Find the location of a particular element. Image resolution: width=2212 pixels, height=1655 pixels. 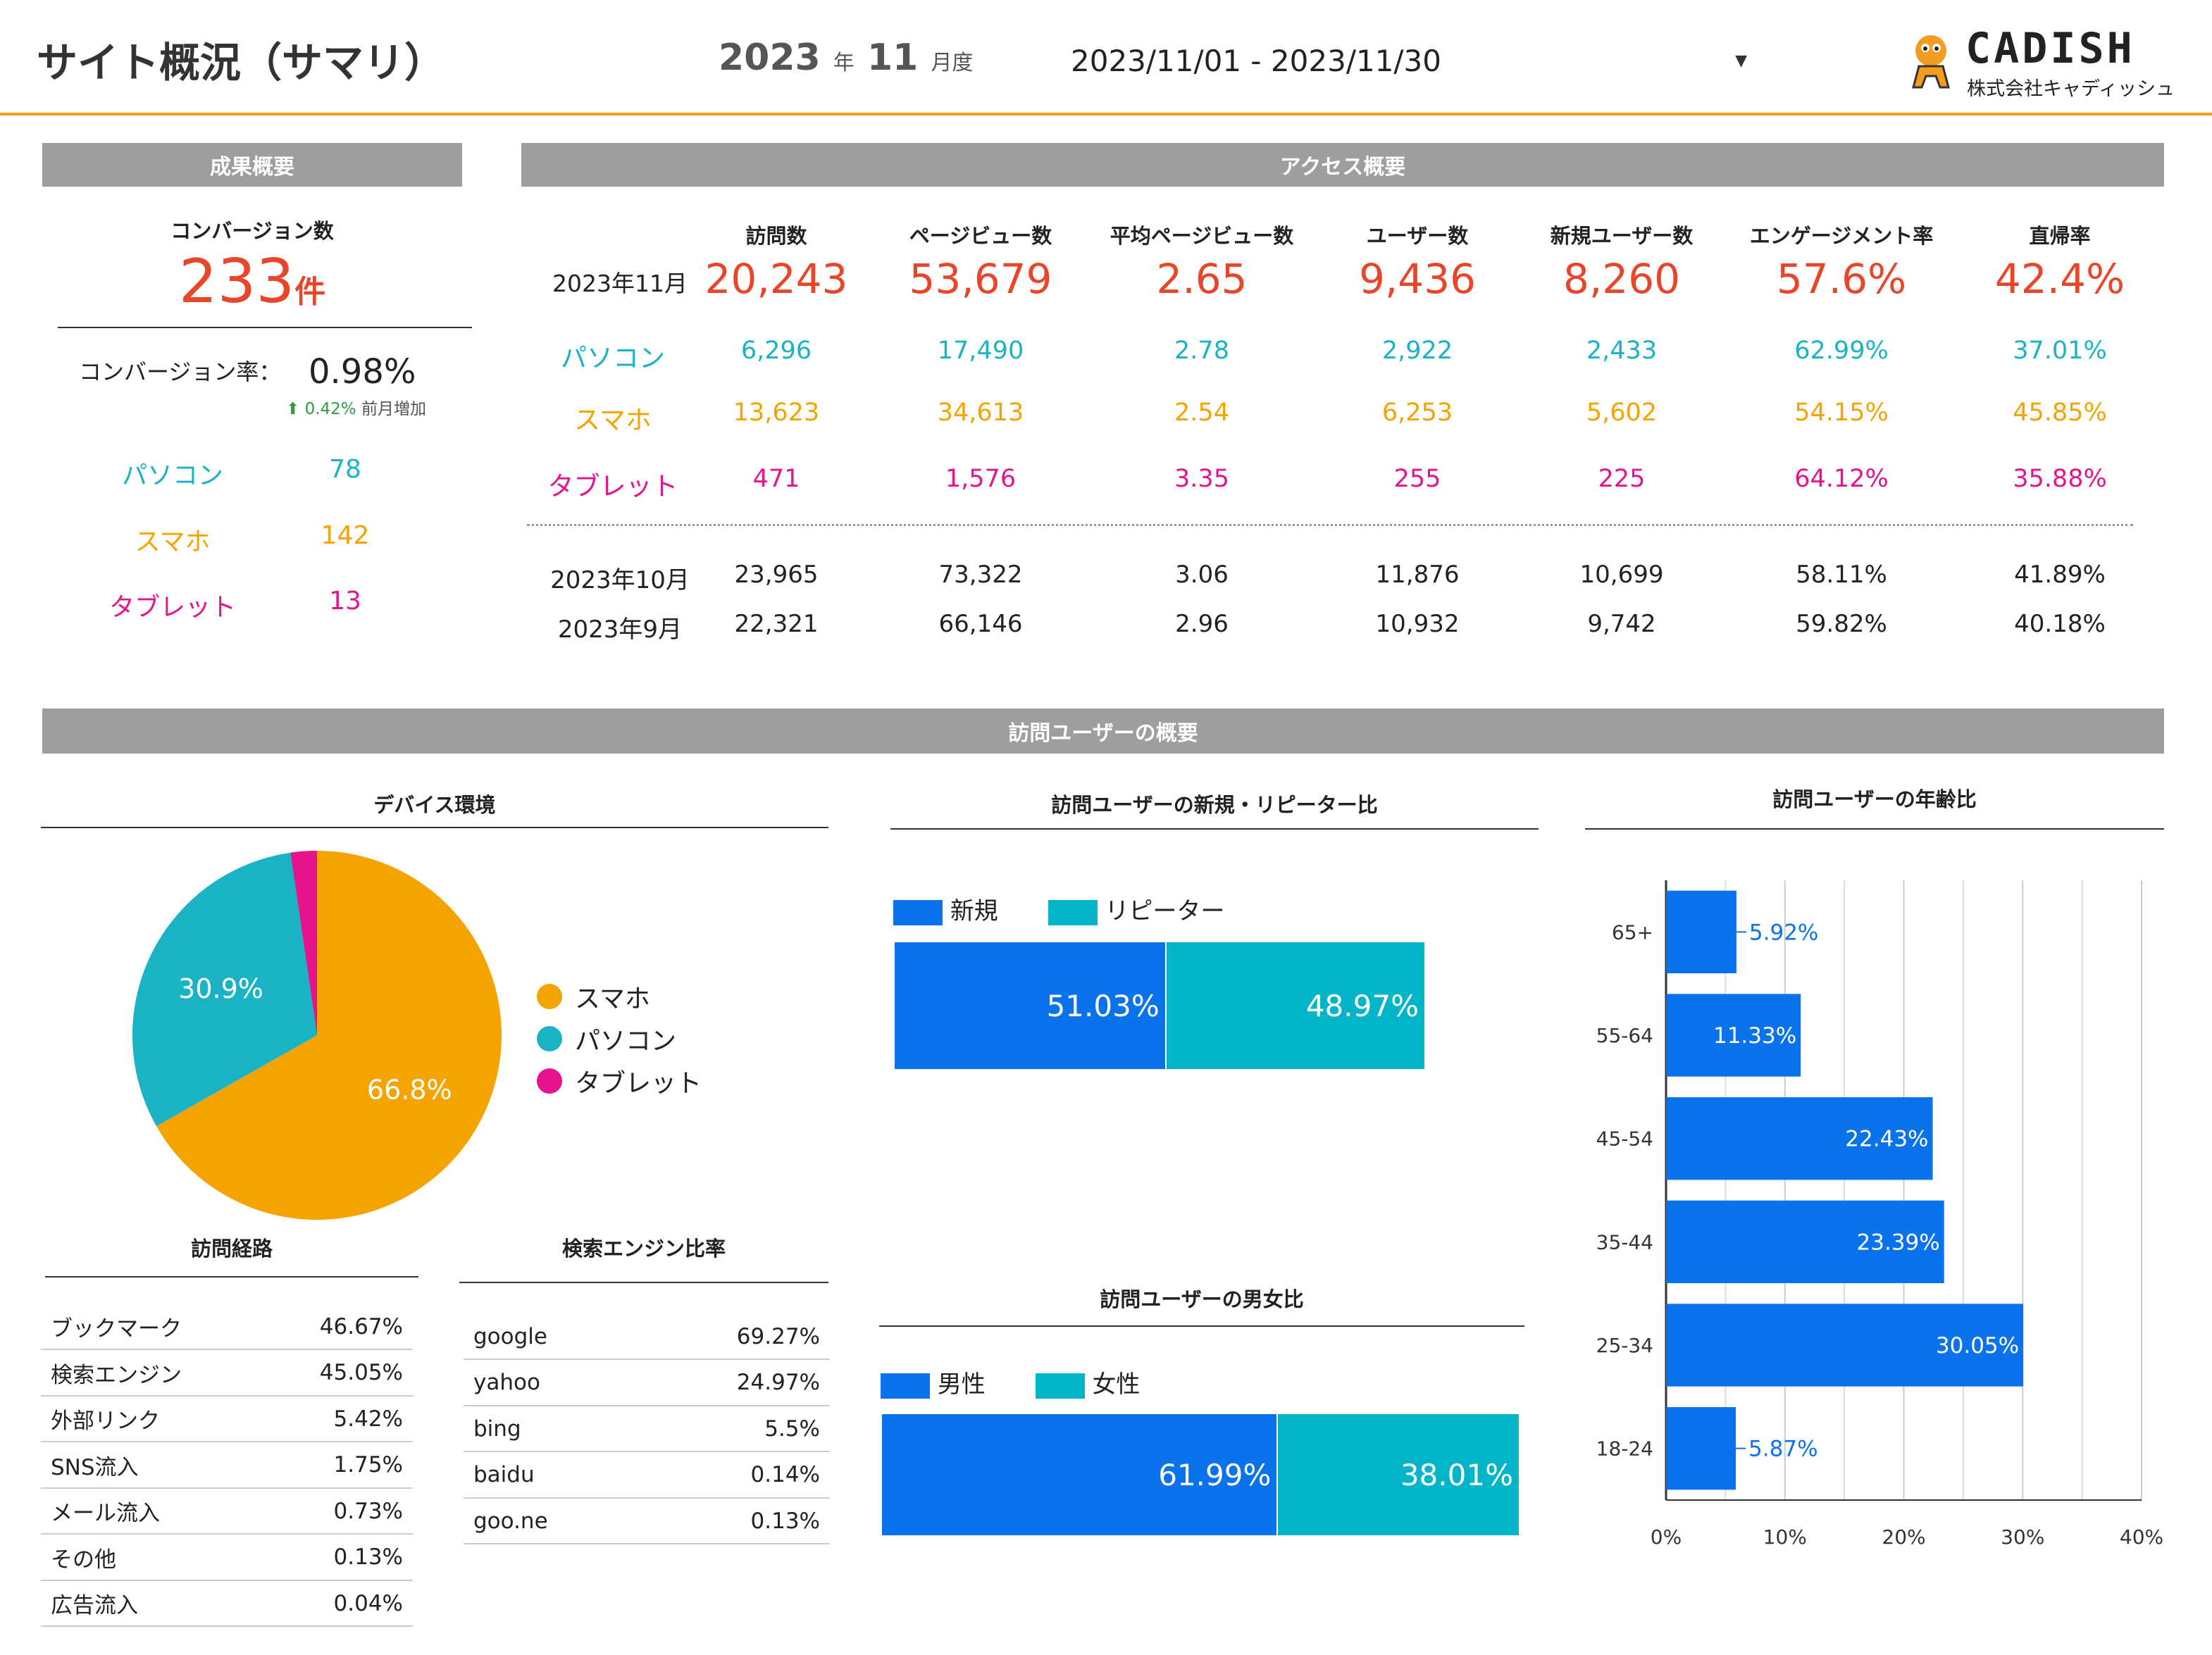

access-device-label: パソコン is located at coordinates (613, 358).